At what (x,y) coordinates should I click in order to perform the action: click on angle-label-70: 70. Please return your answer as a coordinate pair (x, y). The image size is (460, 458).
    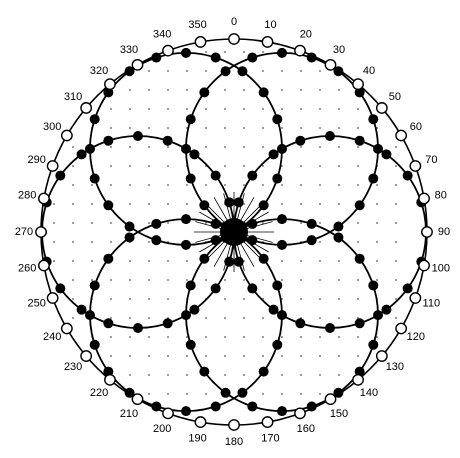
    Looking at the image, I should click on (431, 160).